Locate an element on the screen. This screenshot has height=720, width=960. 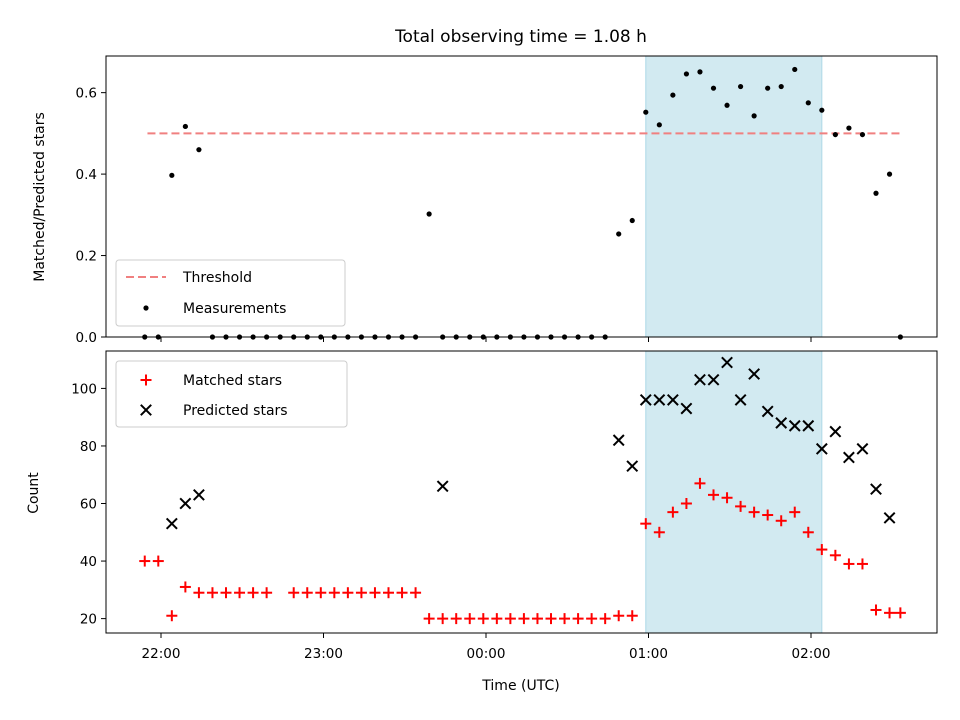
bottom-legend: Matched stars Predicted stars is located at coordinates (231, 394).